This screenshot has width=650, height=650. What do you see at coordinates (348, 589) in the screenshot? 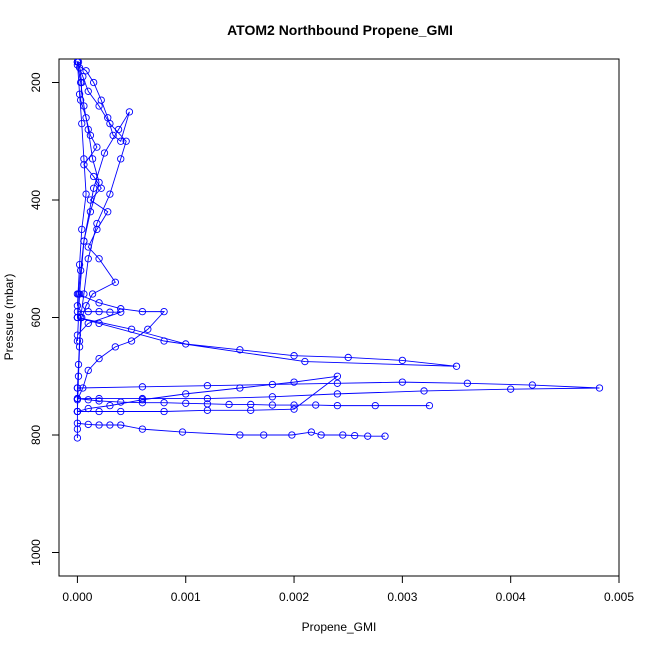
I see `x-axis: 0.000 0.001 0.002 0.003 0.004 0.005` at bounding box center [348, 589].